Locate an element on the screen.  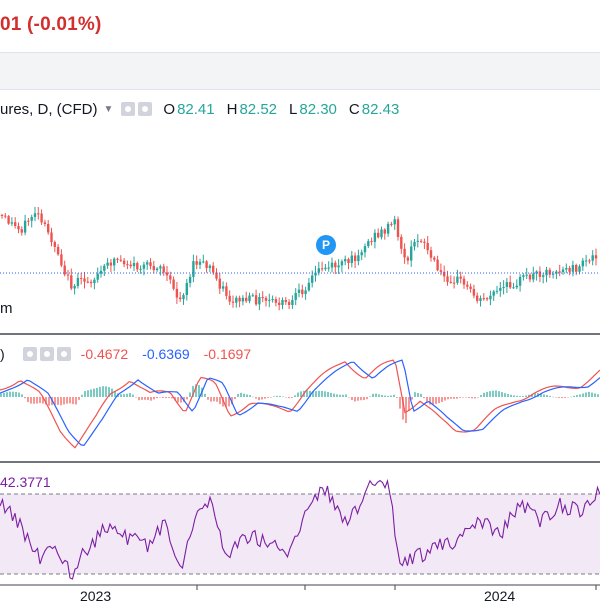
x-label-2023: 2023 is located at coordinates (96, 596).